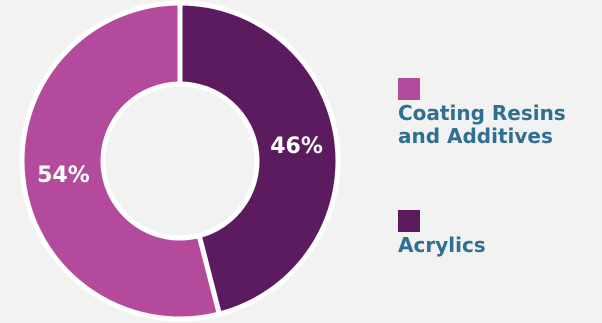  I want to click on donut-labels: 46% 54%, so click(180, 161).